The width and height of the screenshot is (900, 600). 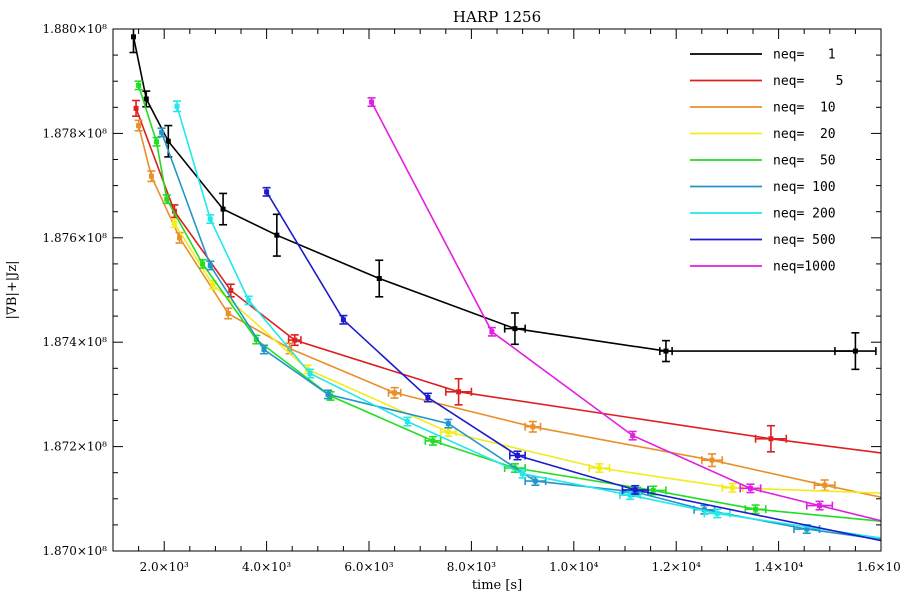 What do you see at coordinates (804, 108) in the screenshot?
I see `legend-label: neq= 10` at bounding box center [804, 108].